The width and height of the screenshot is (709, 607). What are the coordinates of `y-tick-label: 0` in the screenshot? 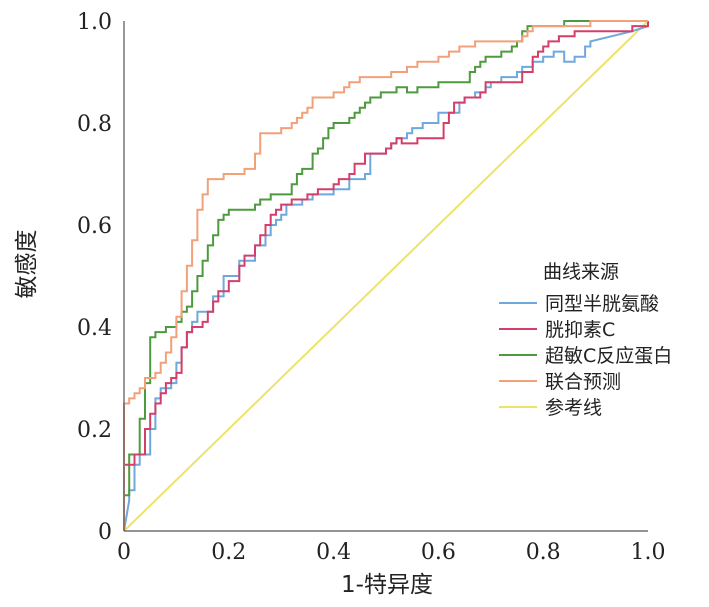 It's located at (105, 532).